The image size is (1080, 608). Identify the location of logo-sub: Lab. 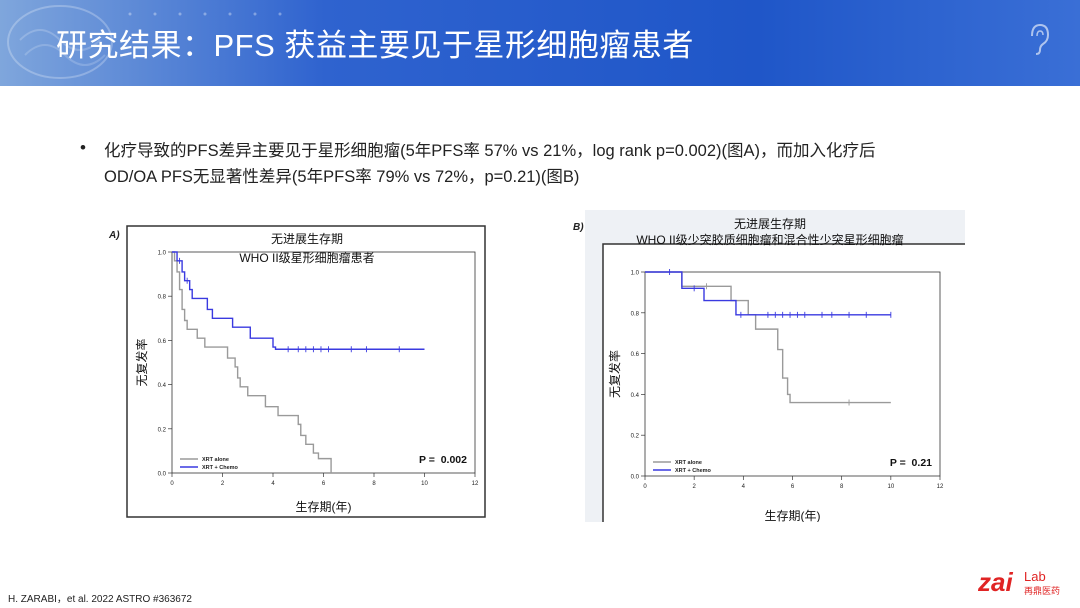
(1035, 576).